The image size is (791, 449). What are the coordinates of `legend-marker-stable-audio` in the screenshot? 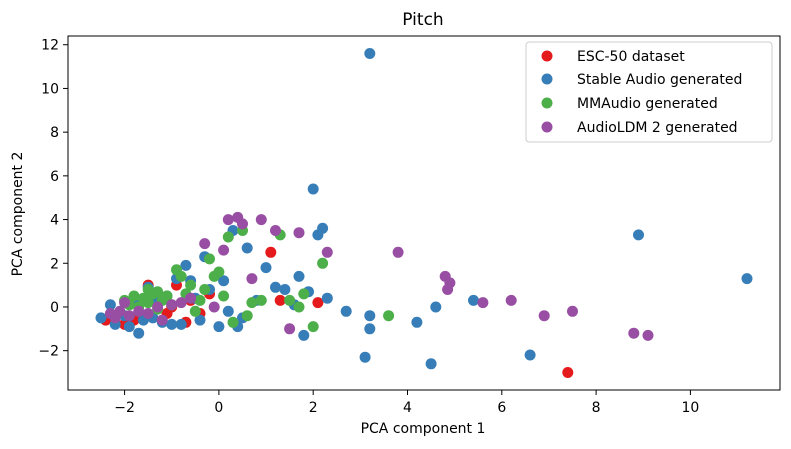 It's located at (547, 79).